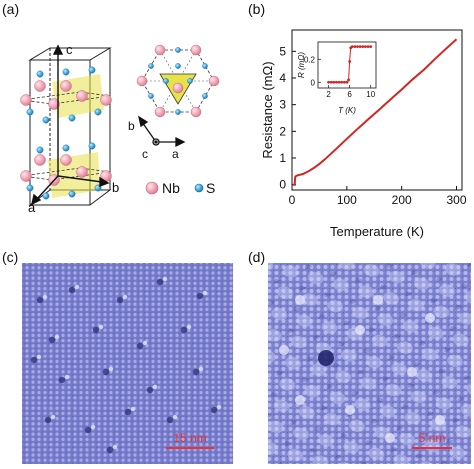  I want to click on inset-y-label: R (mΩ), so click(301, 65).